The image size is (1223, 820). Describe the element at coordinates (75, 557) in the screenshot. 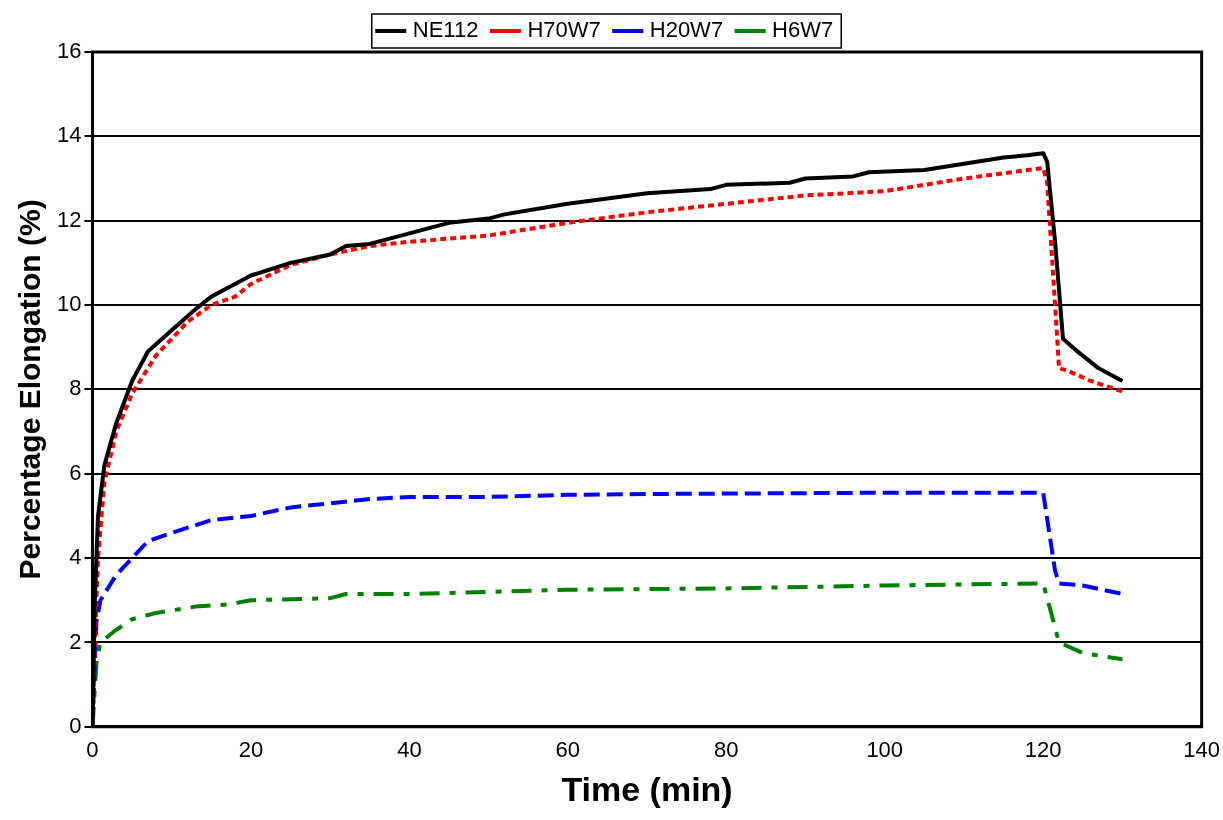

I see `y-tick-label: 4` at that location.